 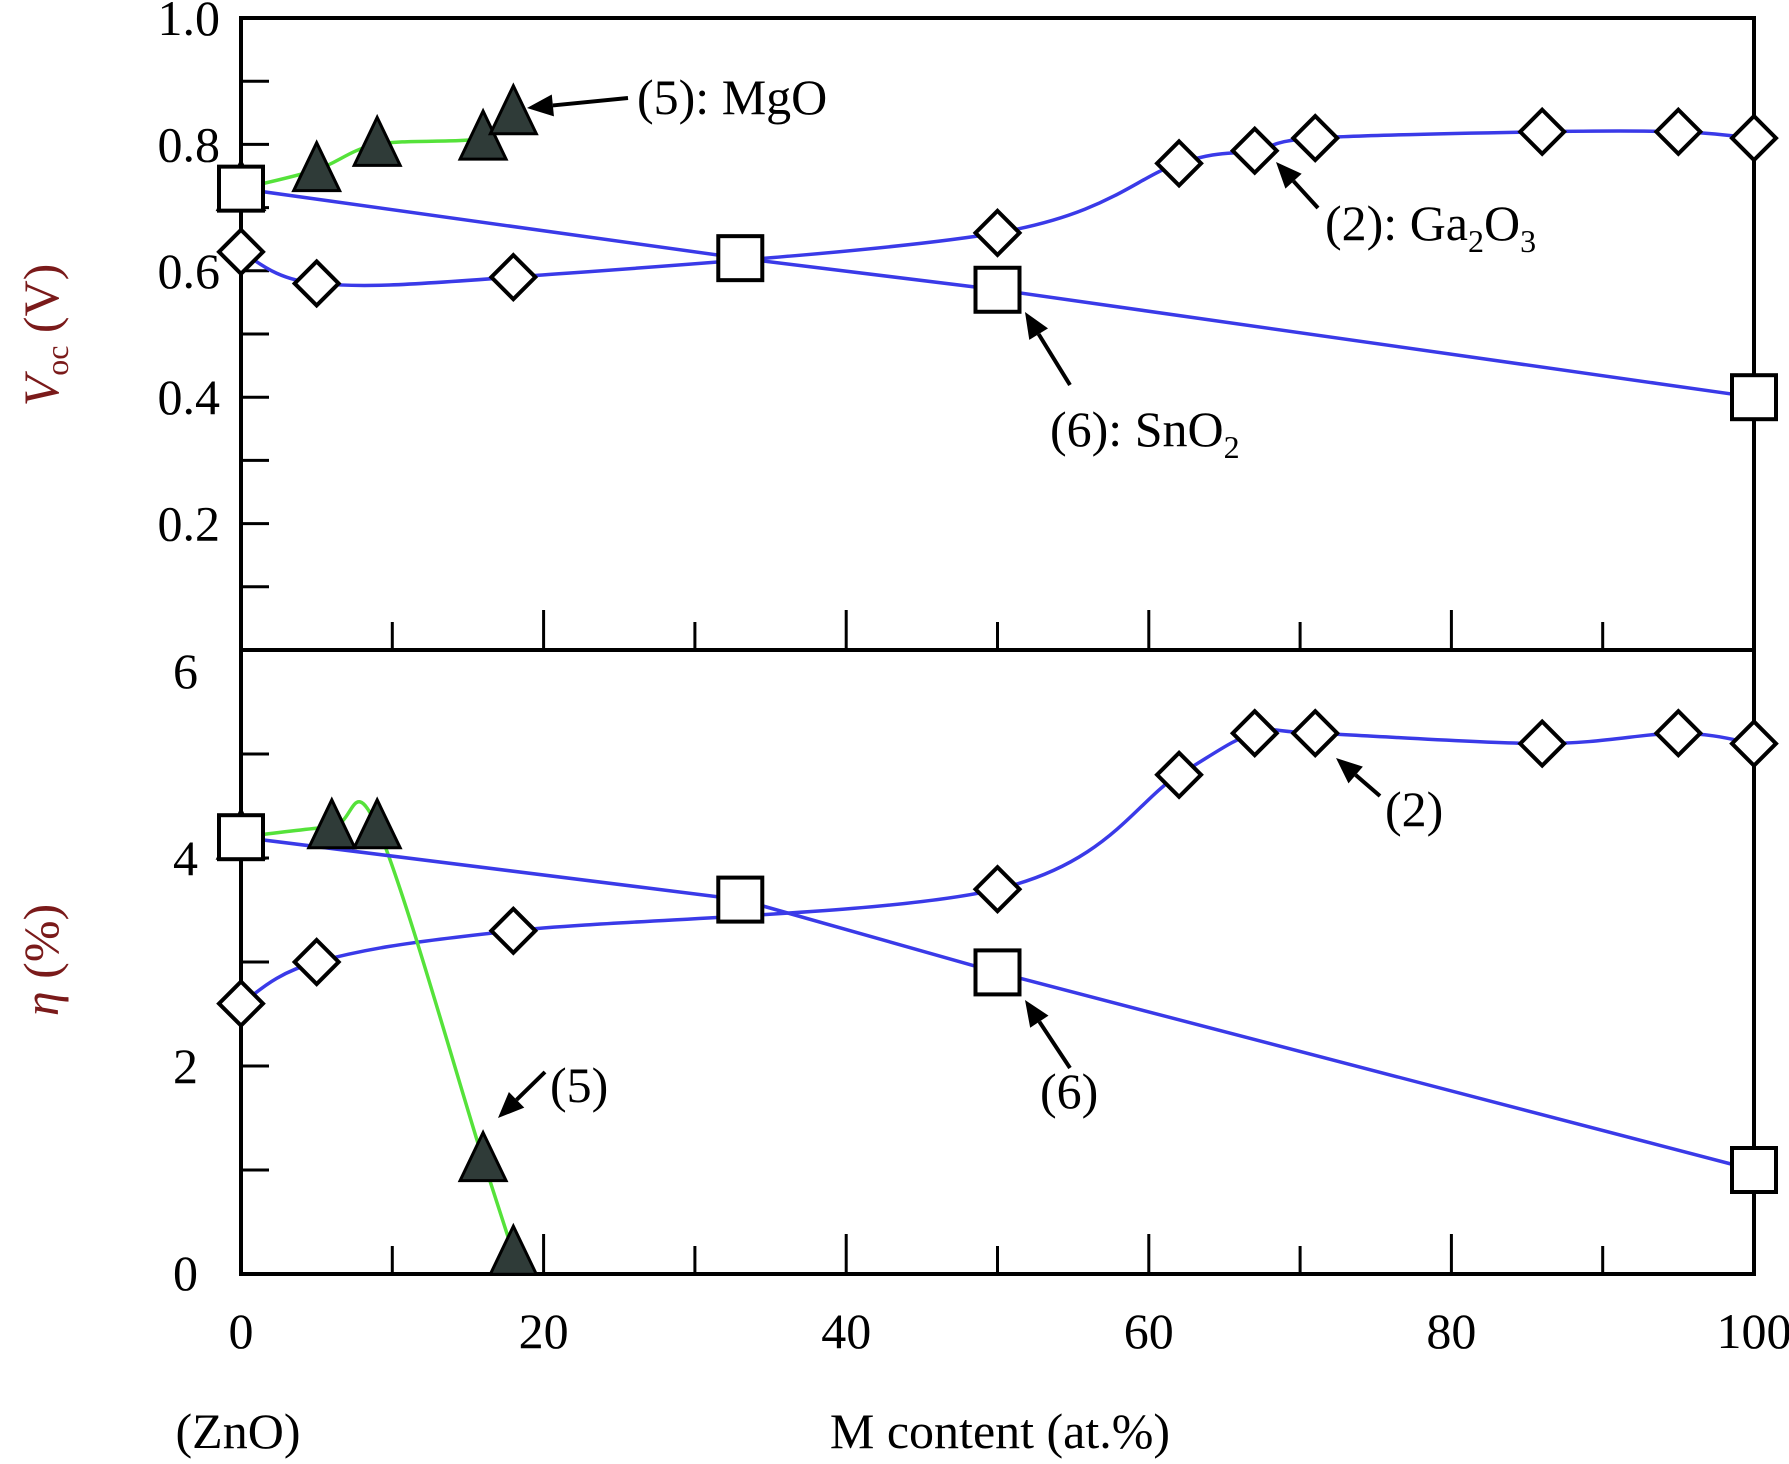 I want to click on arrow-5-bottom, so click(x=522, y=1094).